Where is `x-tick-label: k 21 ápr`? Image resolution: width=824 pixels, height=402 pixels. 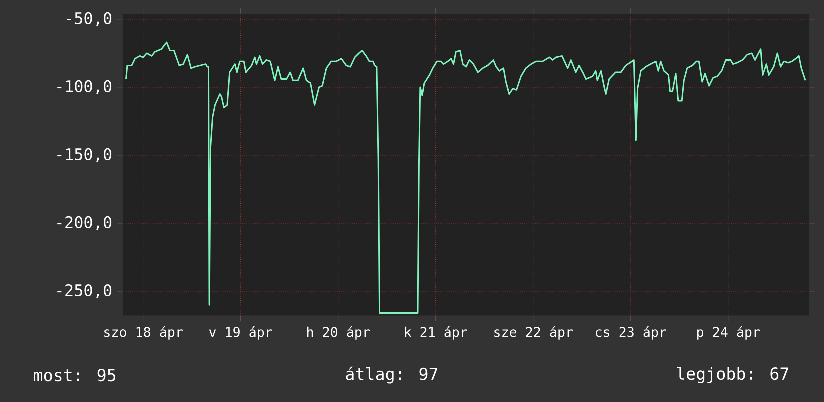
x-tick-label: k 21 ápr is located at coordinates (436, 333).